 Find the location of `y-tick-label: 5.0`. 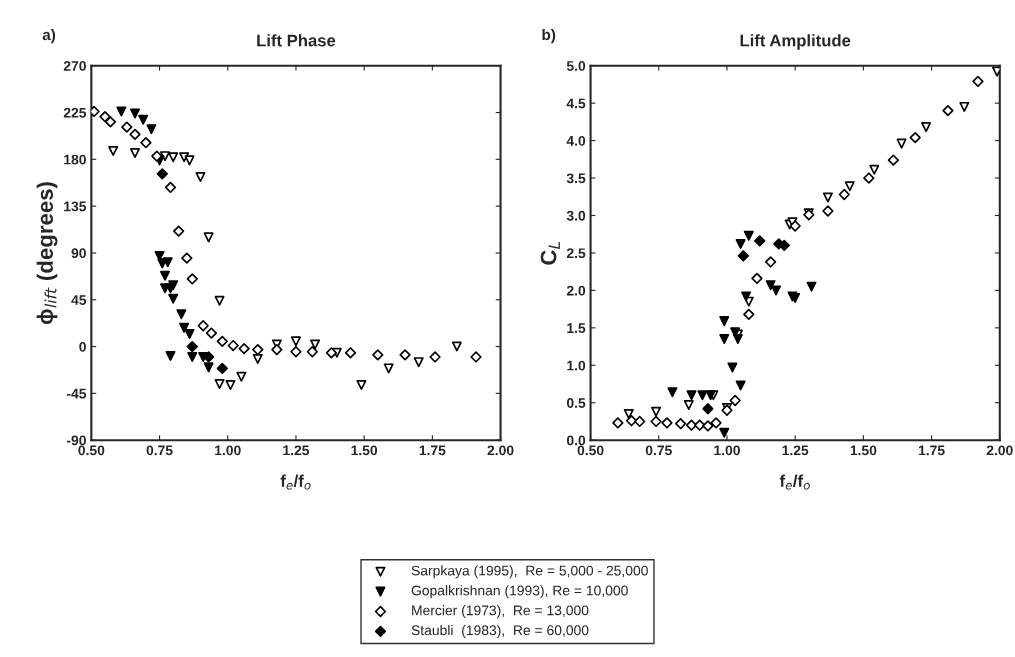

y-tick-label: 5.0 is located at coordinates (576, 66).